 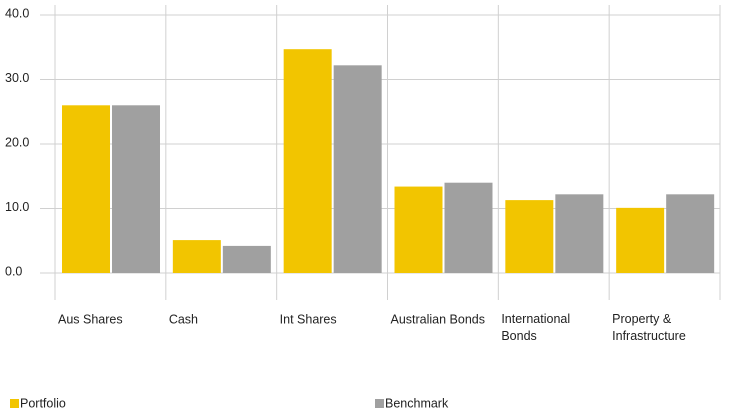 I want to click on y-tick-label: 0.0, so click(x=13, y=271).